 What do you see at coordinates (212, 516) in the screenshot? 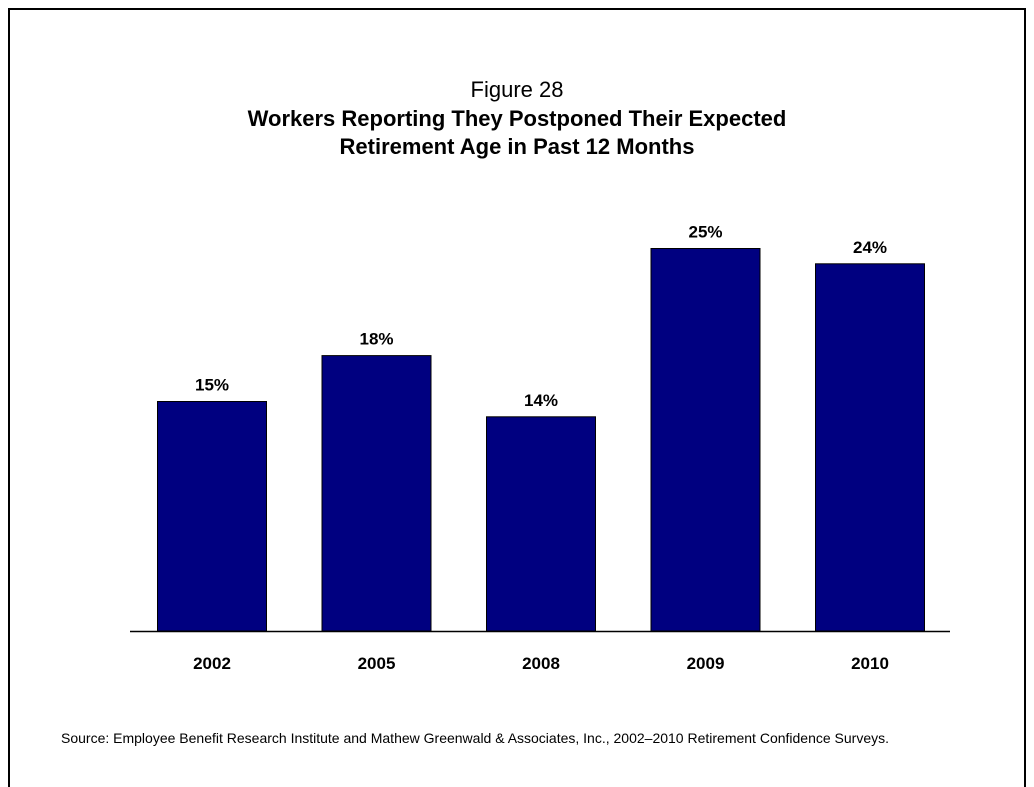
I see `bar-2002` at bounding box center [212, 516].